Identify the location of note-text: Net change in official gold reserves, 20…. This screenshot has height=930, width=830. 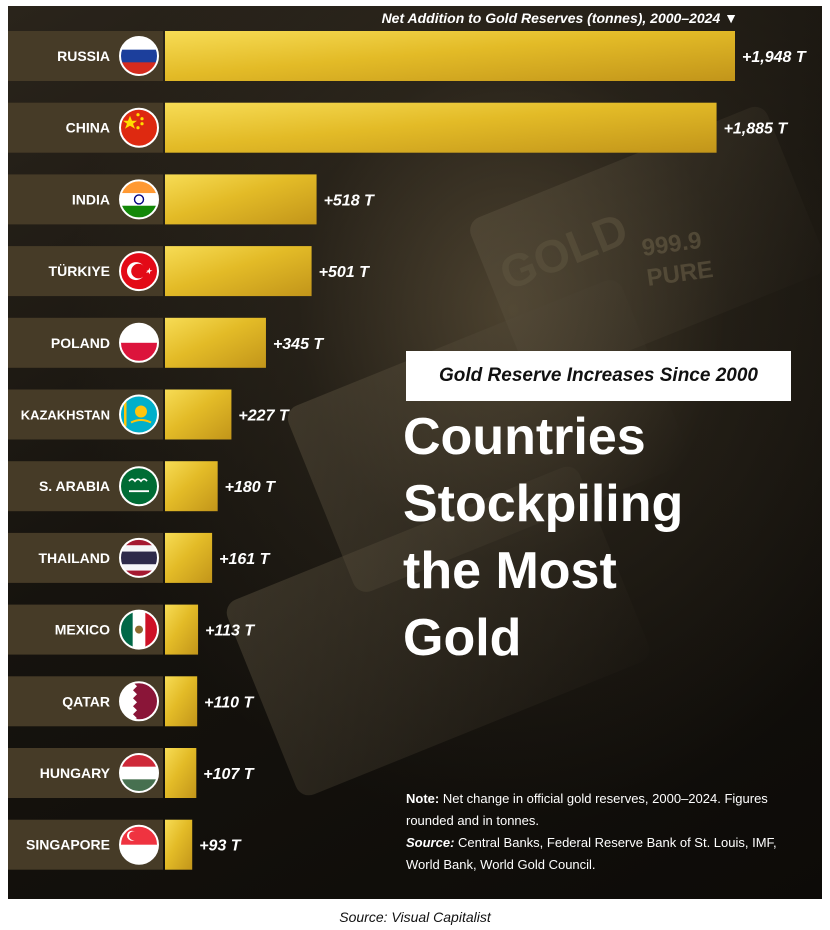
(587, 809).